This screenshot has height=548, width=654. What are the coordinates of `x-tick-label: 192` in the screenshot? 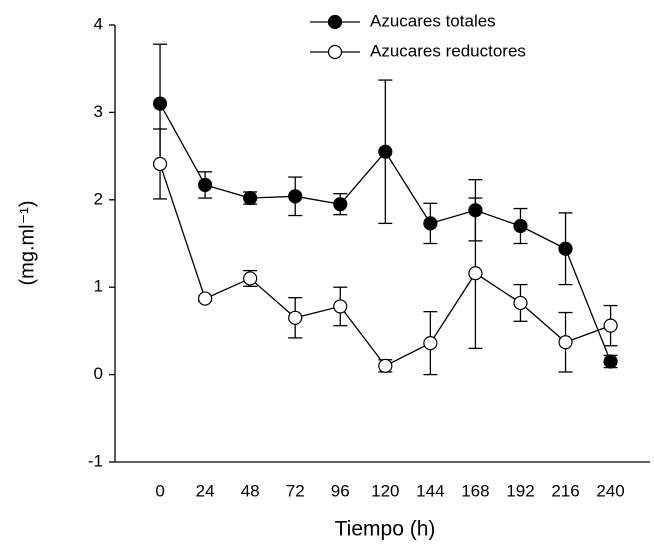 It's located at (520, 490).